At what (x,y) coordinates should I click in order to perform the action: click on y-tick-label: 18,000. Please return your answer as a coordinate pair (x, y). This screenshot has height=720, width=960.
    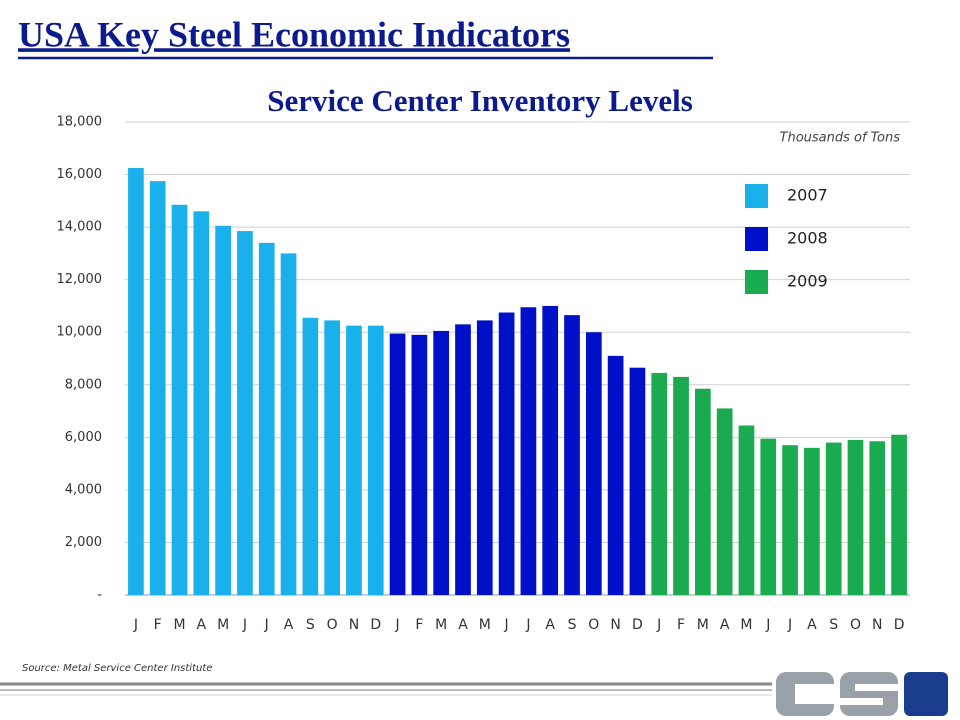
    Looking at the image, I should click on (80, 122).